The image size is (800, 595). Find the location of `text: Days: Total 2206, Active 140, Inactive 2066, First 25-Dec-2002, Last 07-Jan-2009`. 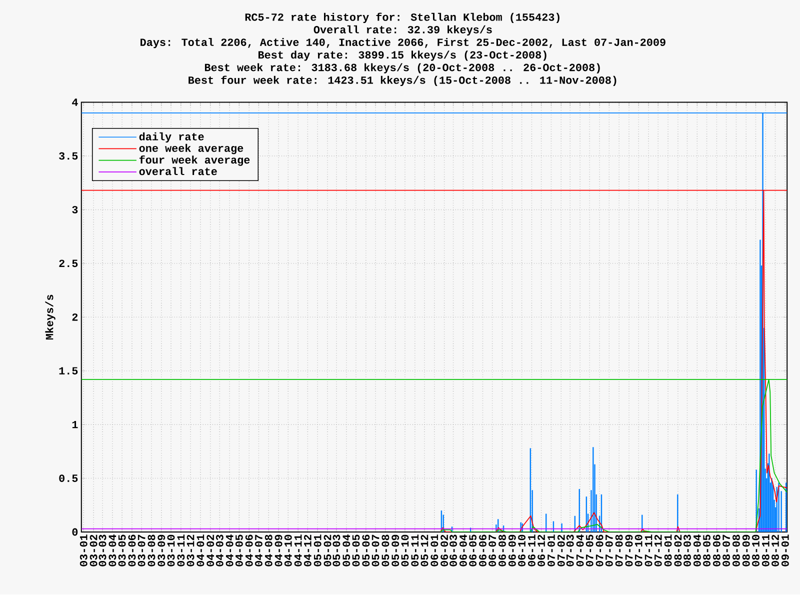

text: Days: Total 2206, Active 140, Inactive 2066, First 25-Dec-2002, Last 07-Jan-2009 is located at coordinates (403, 43).